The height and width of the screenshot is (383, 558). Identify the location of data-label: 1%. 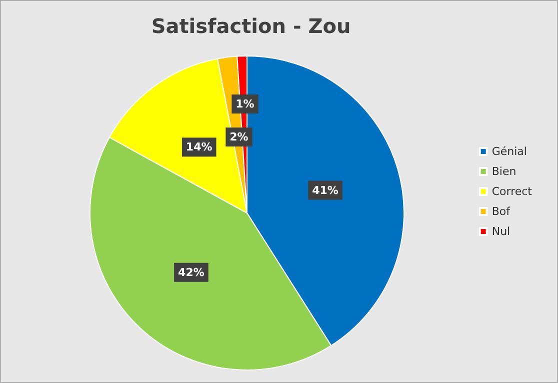
(245, 104).